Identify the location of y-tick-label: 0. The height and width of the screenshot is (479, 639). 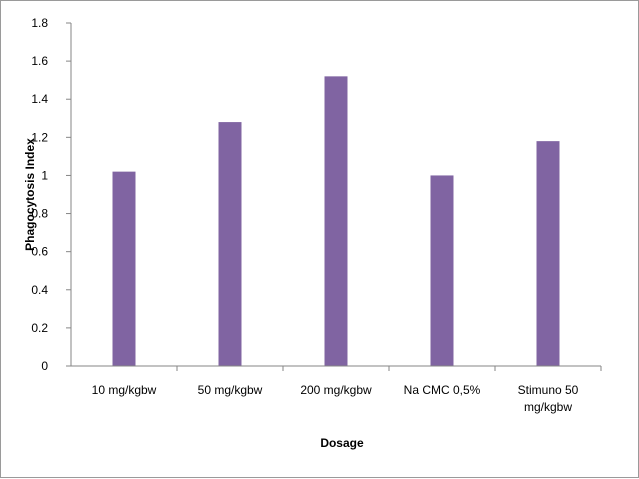
(44, 366).